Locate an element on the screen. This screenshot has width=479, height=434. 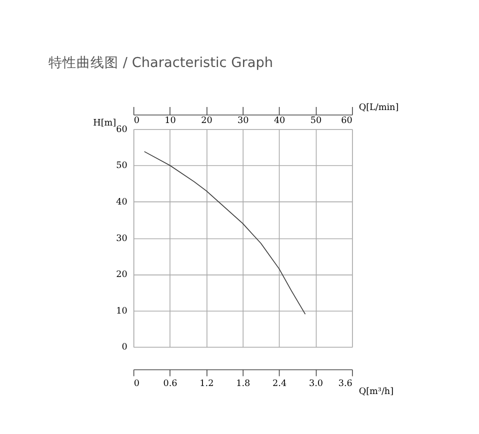
x2-tick-label: 0 is located at coordinates (137, 121).